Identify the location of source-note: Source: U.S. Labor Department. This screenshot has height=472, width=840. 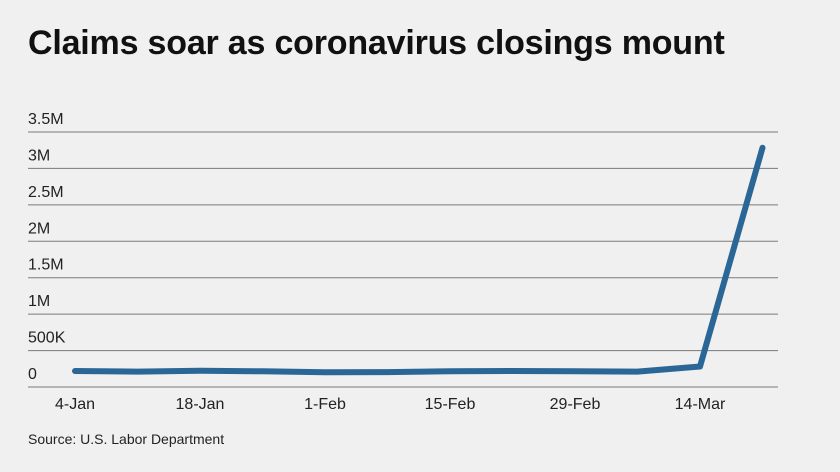
(126, 439).